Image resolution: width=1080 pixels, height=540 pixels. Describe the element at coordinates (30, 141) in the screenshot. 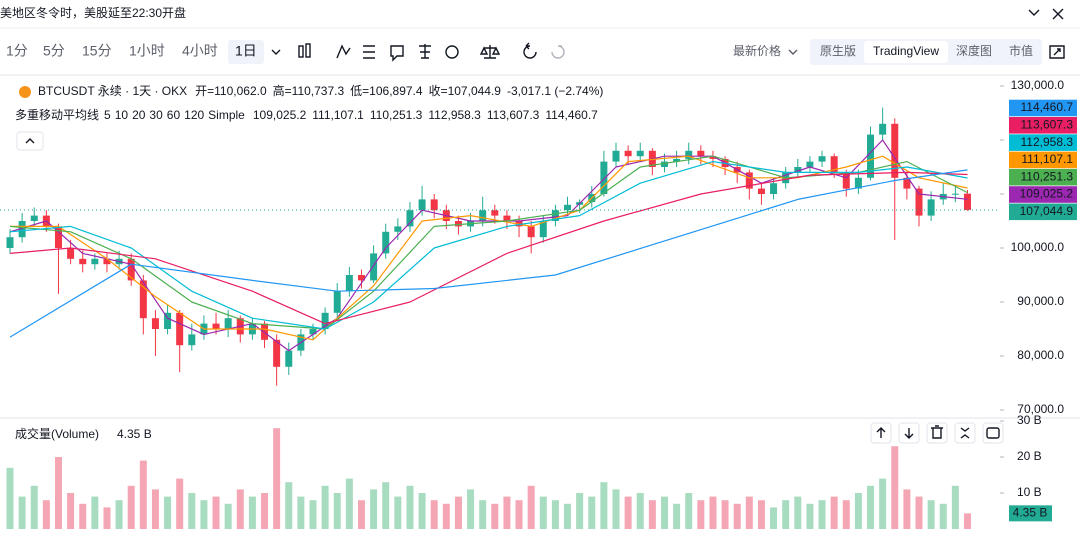

I see `collapse-legend-button` at that location.